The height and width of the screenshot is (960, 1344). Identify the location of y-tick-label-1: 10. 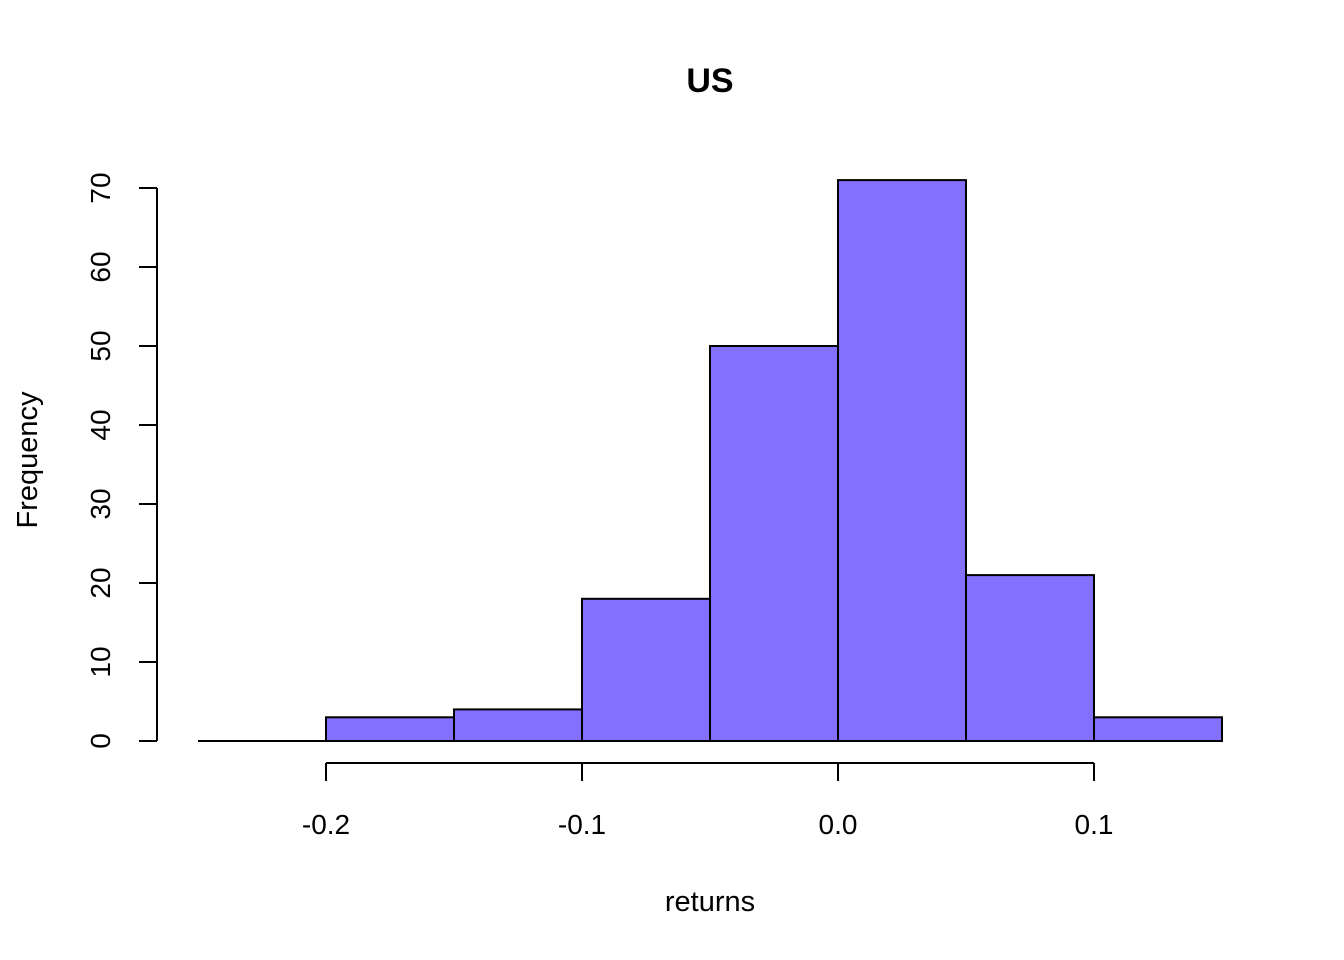
(100, 661).